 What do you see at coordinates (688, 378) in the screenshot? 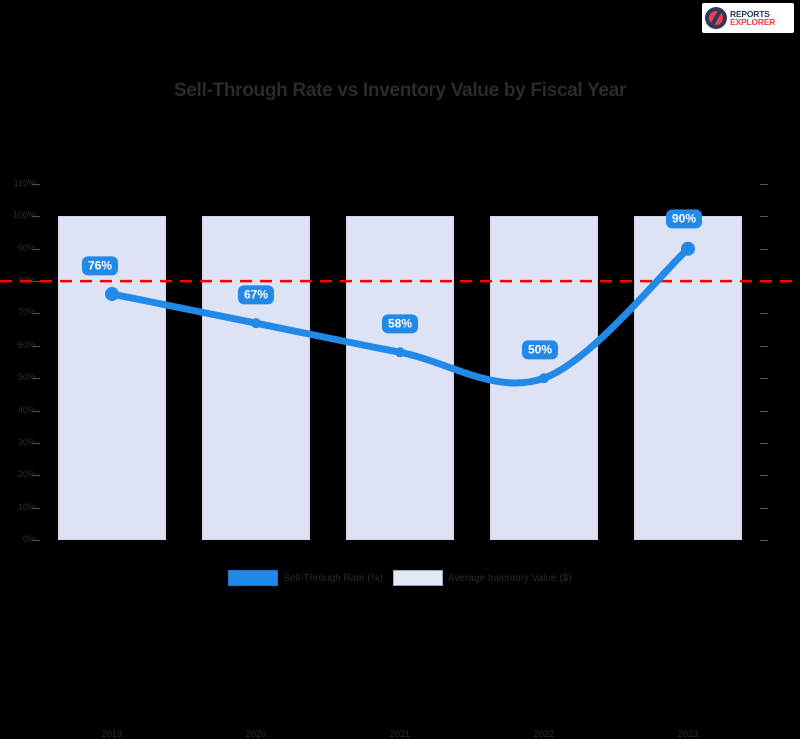
I see `bar-2023` at bounding box center [688, 378].